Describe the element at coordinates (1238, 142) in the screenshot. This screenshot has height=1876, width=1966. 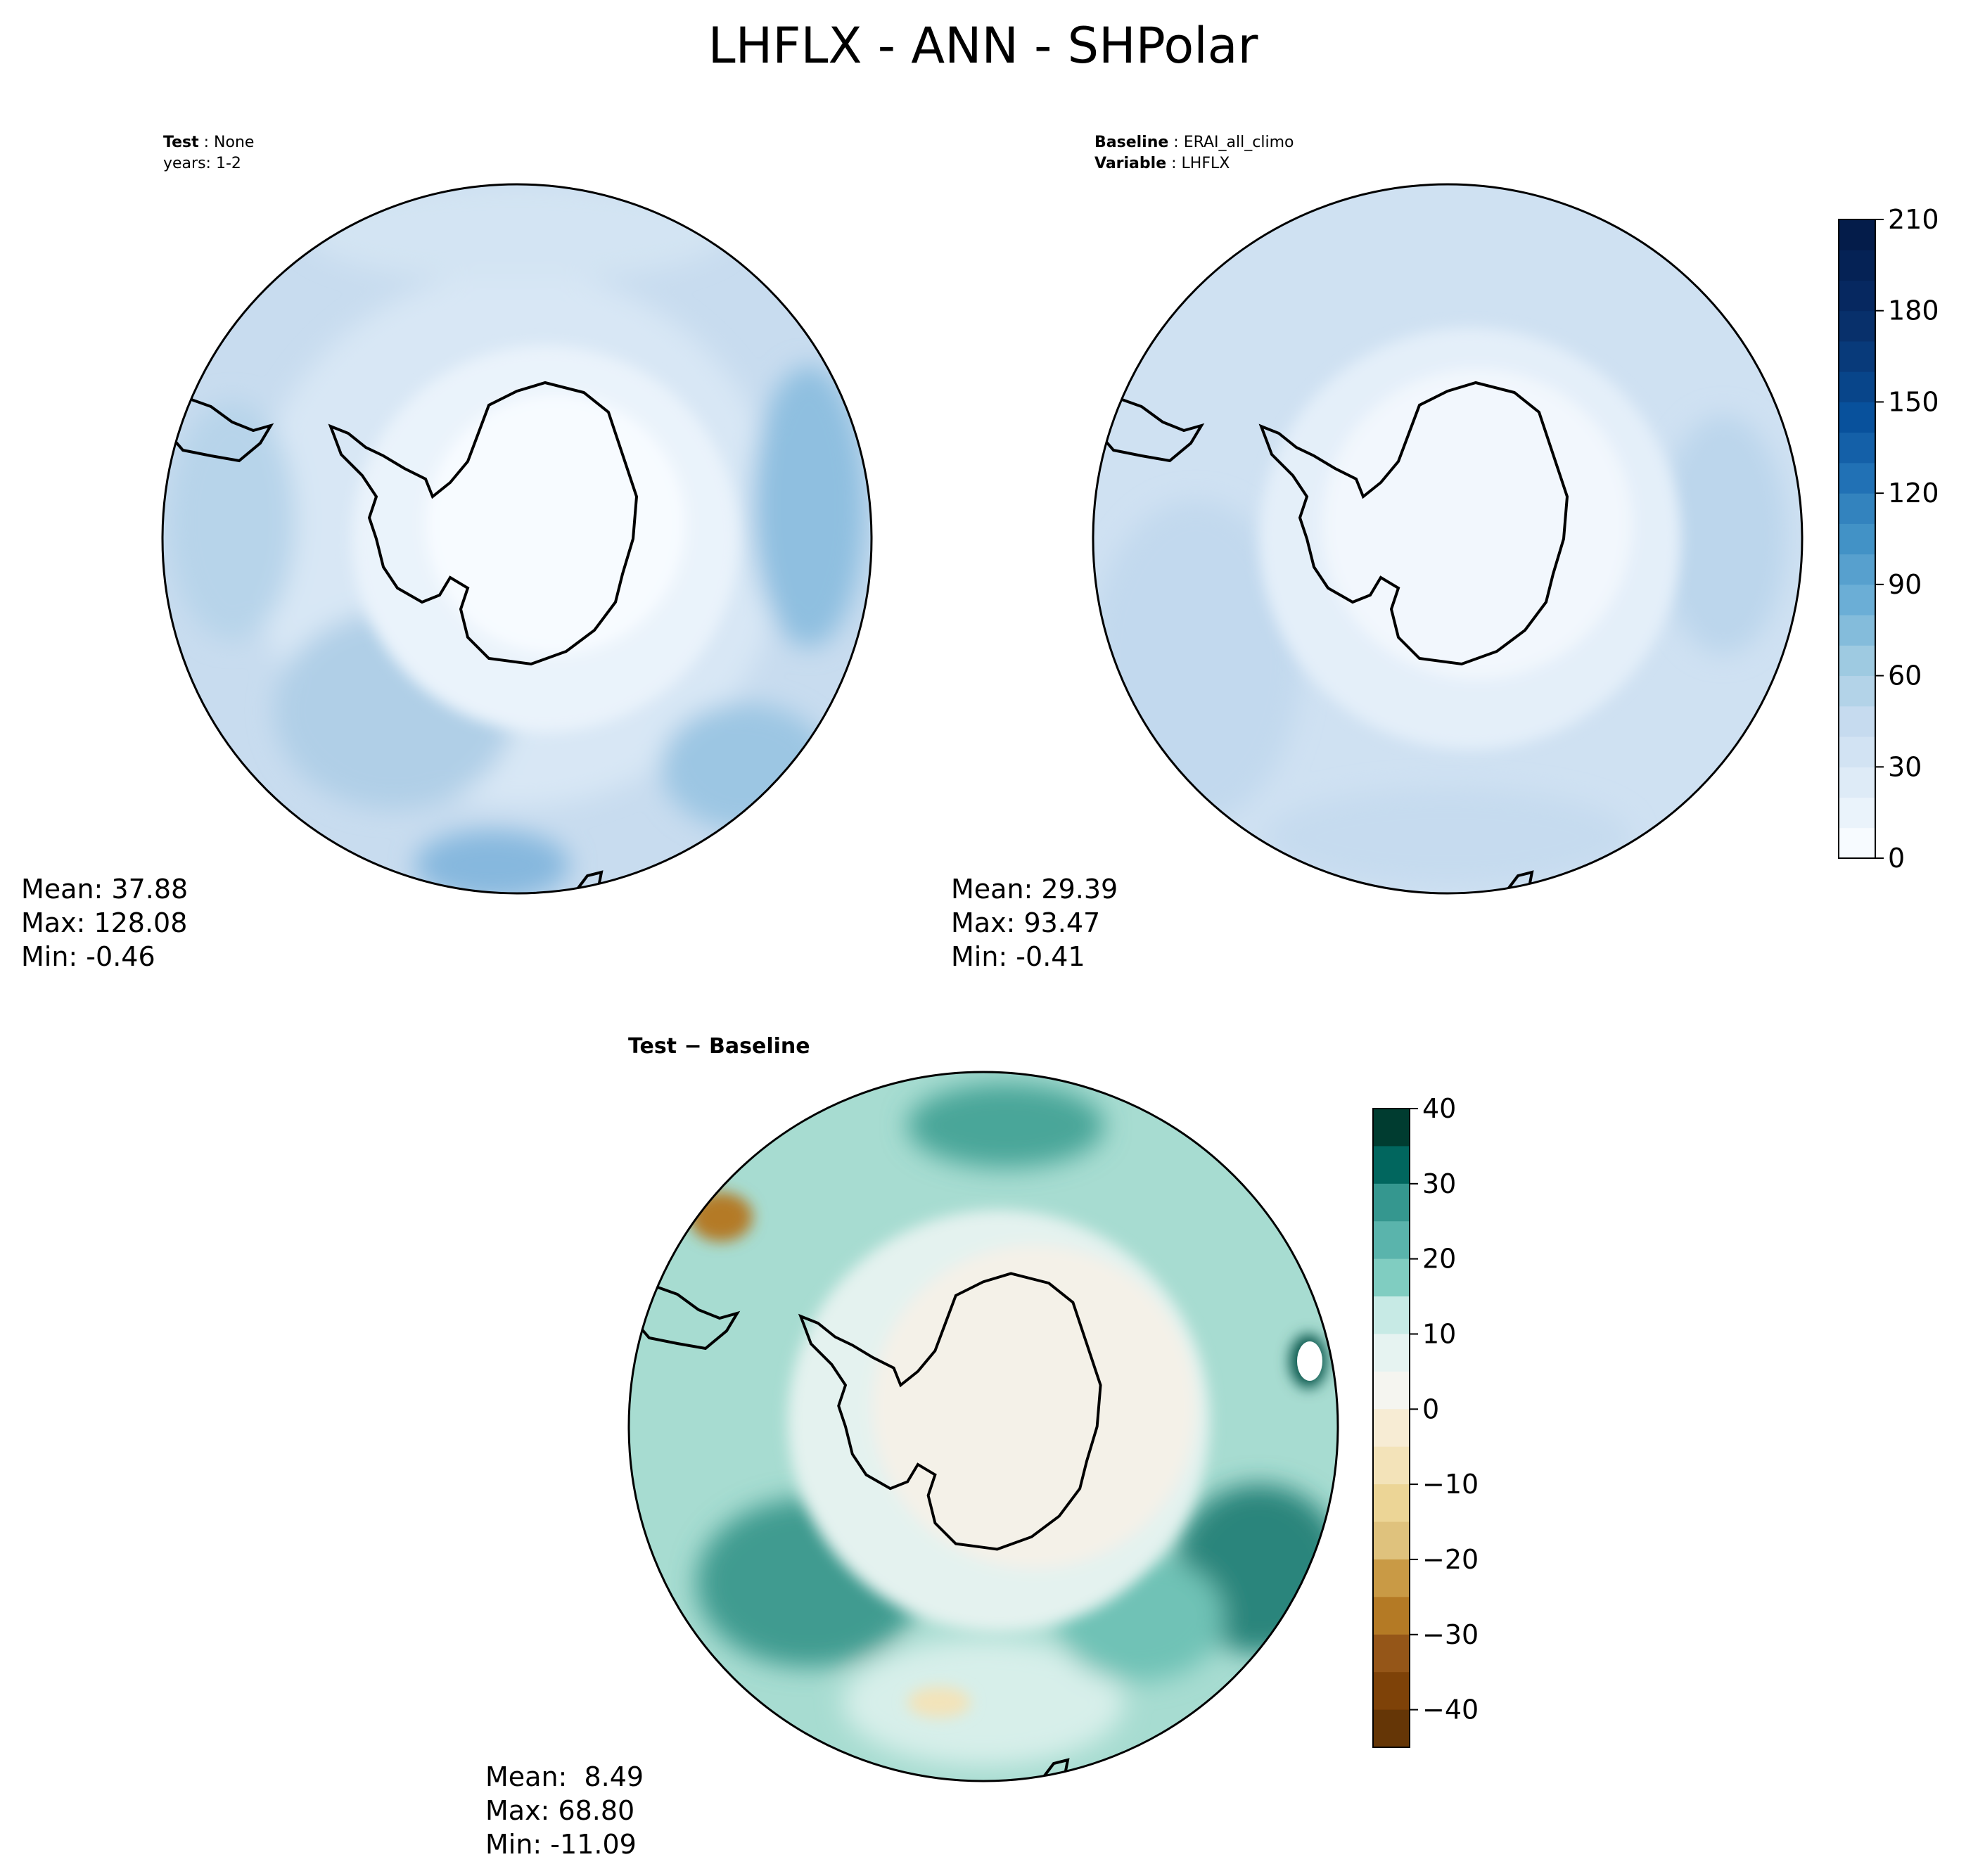
I see `baseline-label-value: ERAI_all_climo` at that location.